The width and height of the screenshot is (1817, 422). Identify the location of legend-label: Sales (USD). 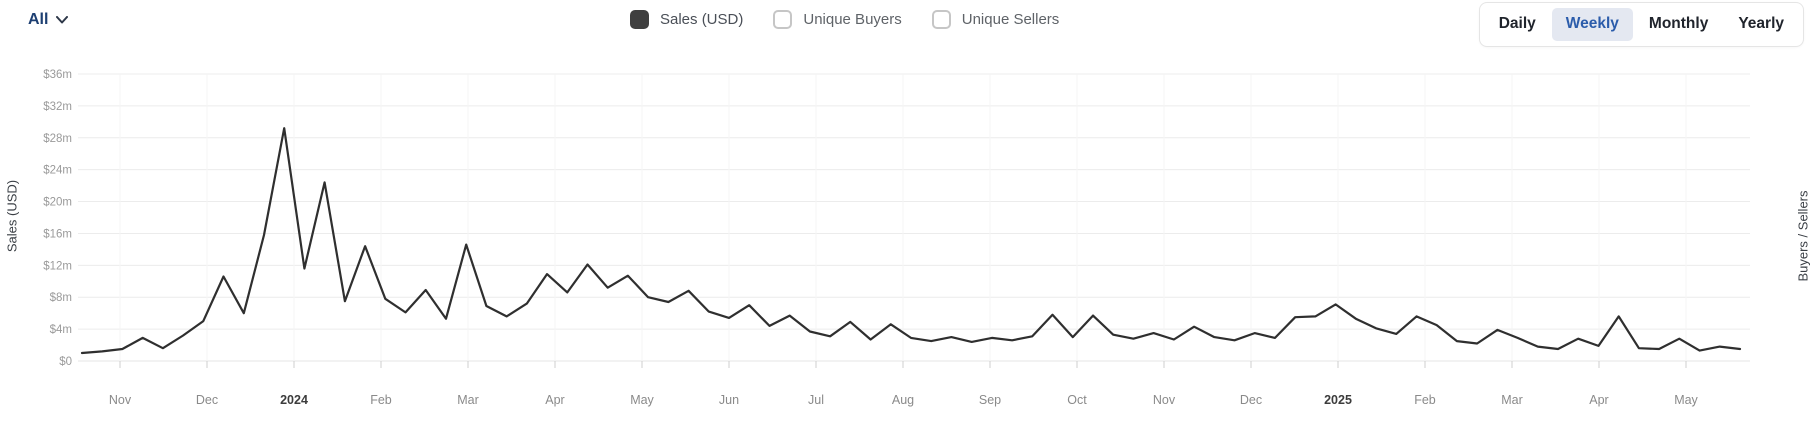
(702, 19).